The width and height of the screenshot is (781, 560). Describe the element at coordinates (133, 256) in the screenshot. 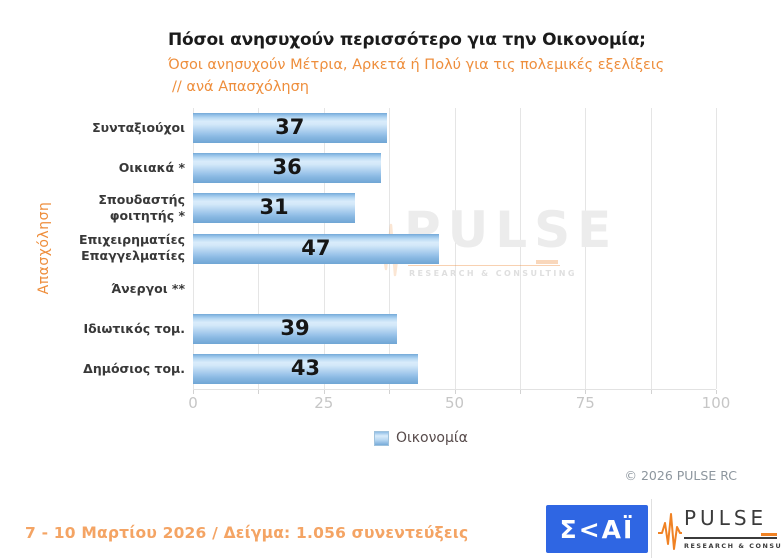

I see `category-label-line: Επαγγελματίες` at that location.